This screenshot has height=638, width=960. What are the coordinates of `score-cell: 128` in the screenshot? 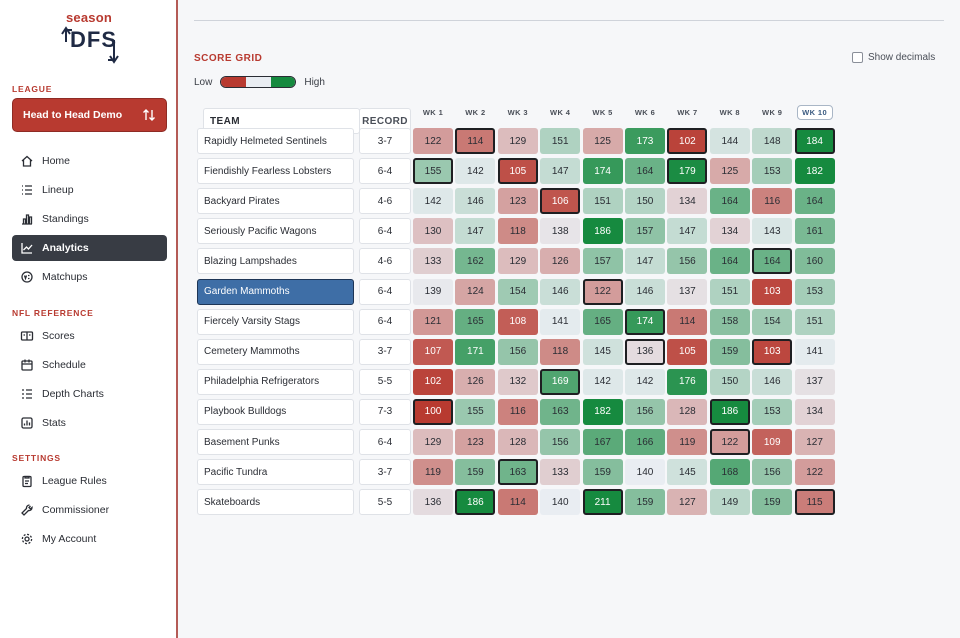 It's located at (687, 411).